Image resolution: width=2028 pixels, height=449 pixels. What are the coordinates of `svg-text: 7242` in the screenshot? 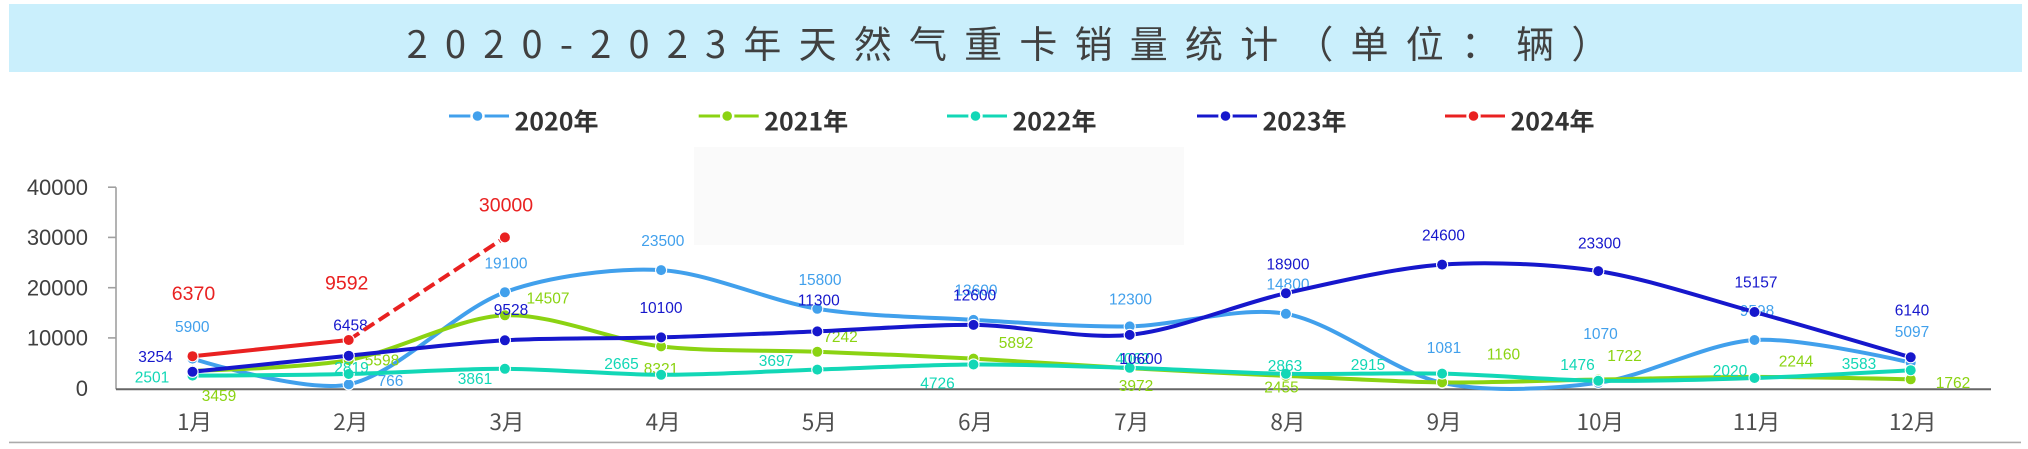 It's located at (840, 337).